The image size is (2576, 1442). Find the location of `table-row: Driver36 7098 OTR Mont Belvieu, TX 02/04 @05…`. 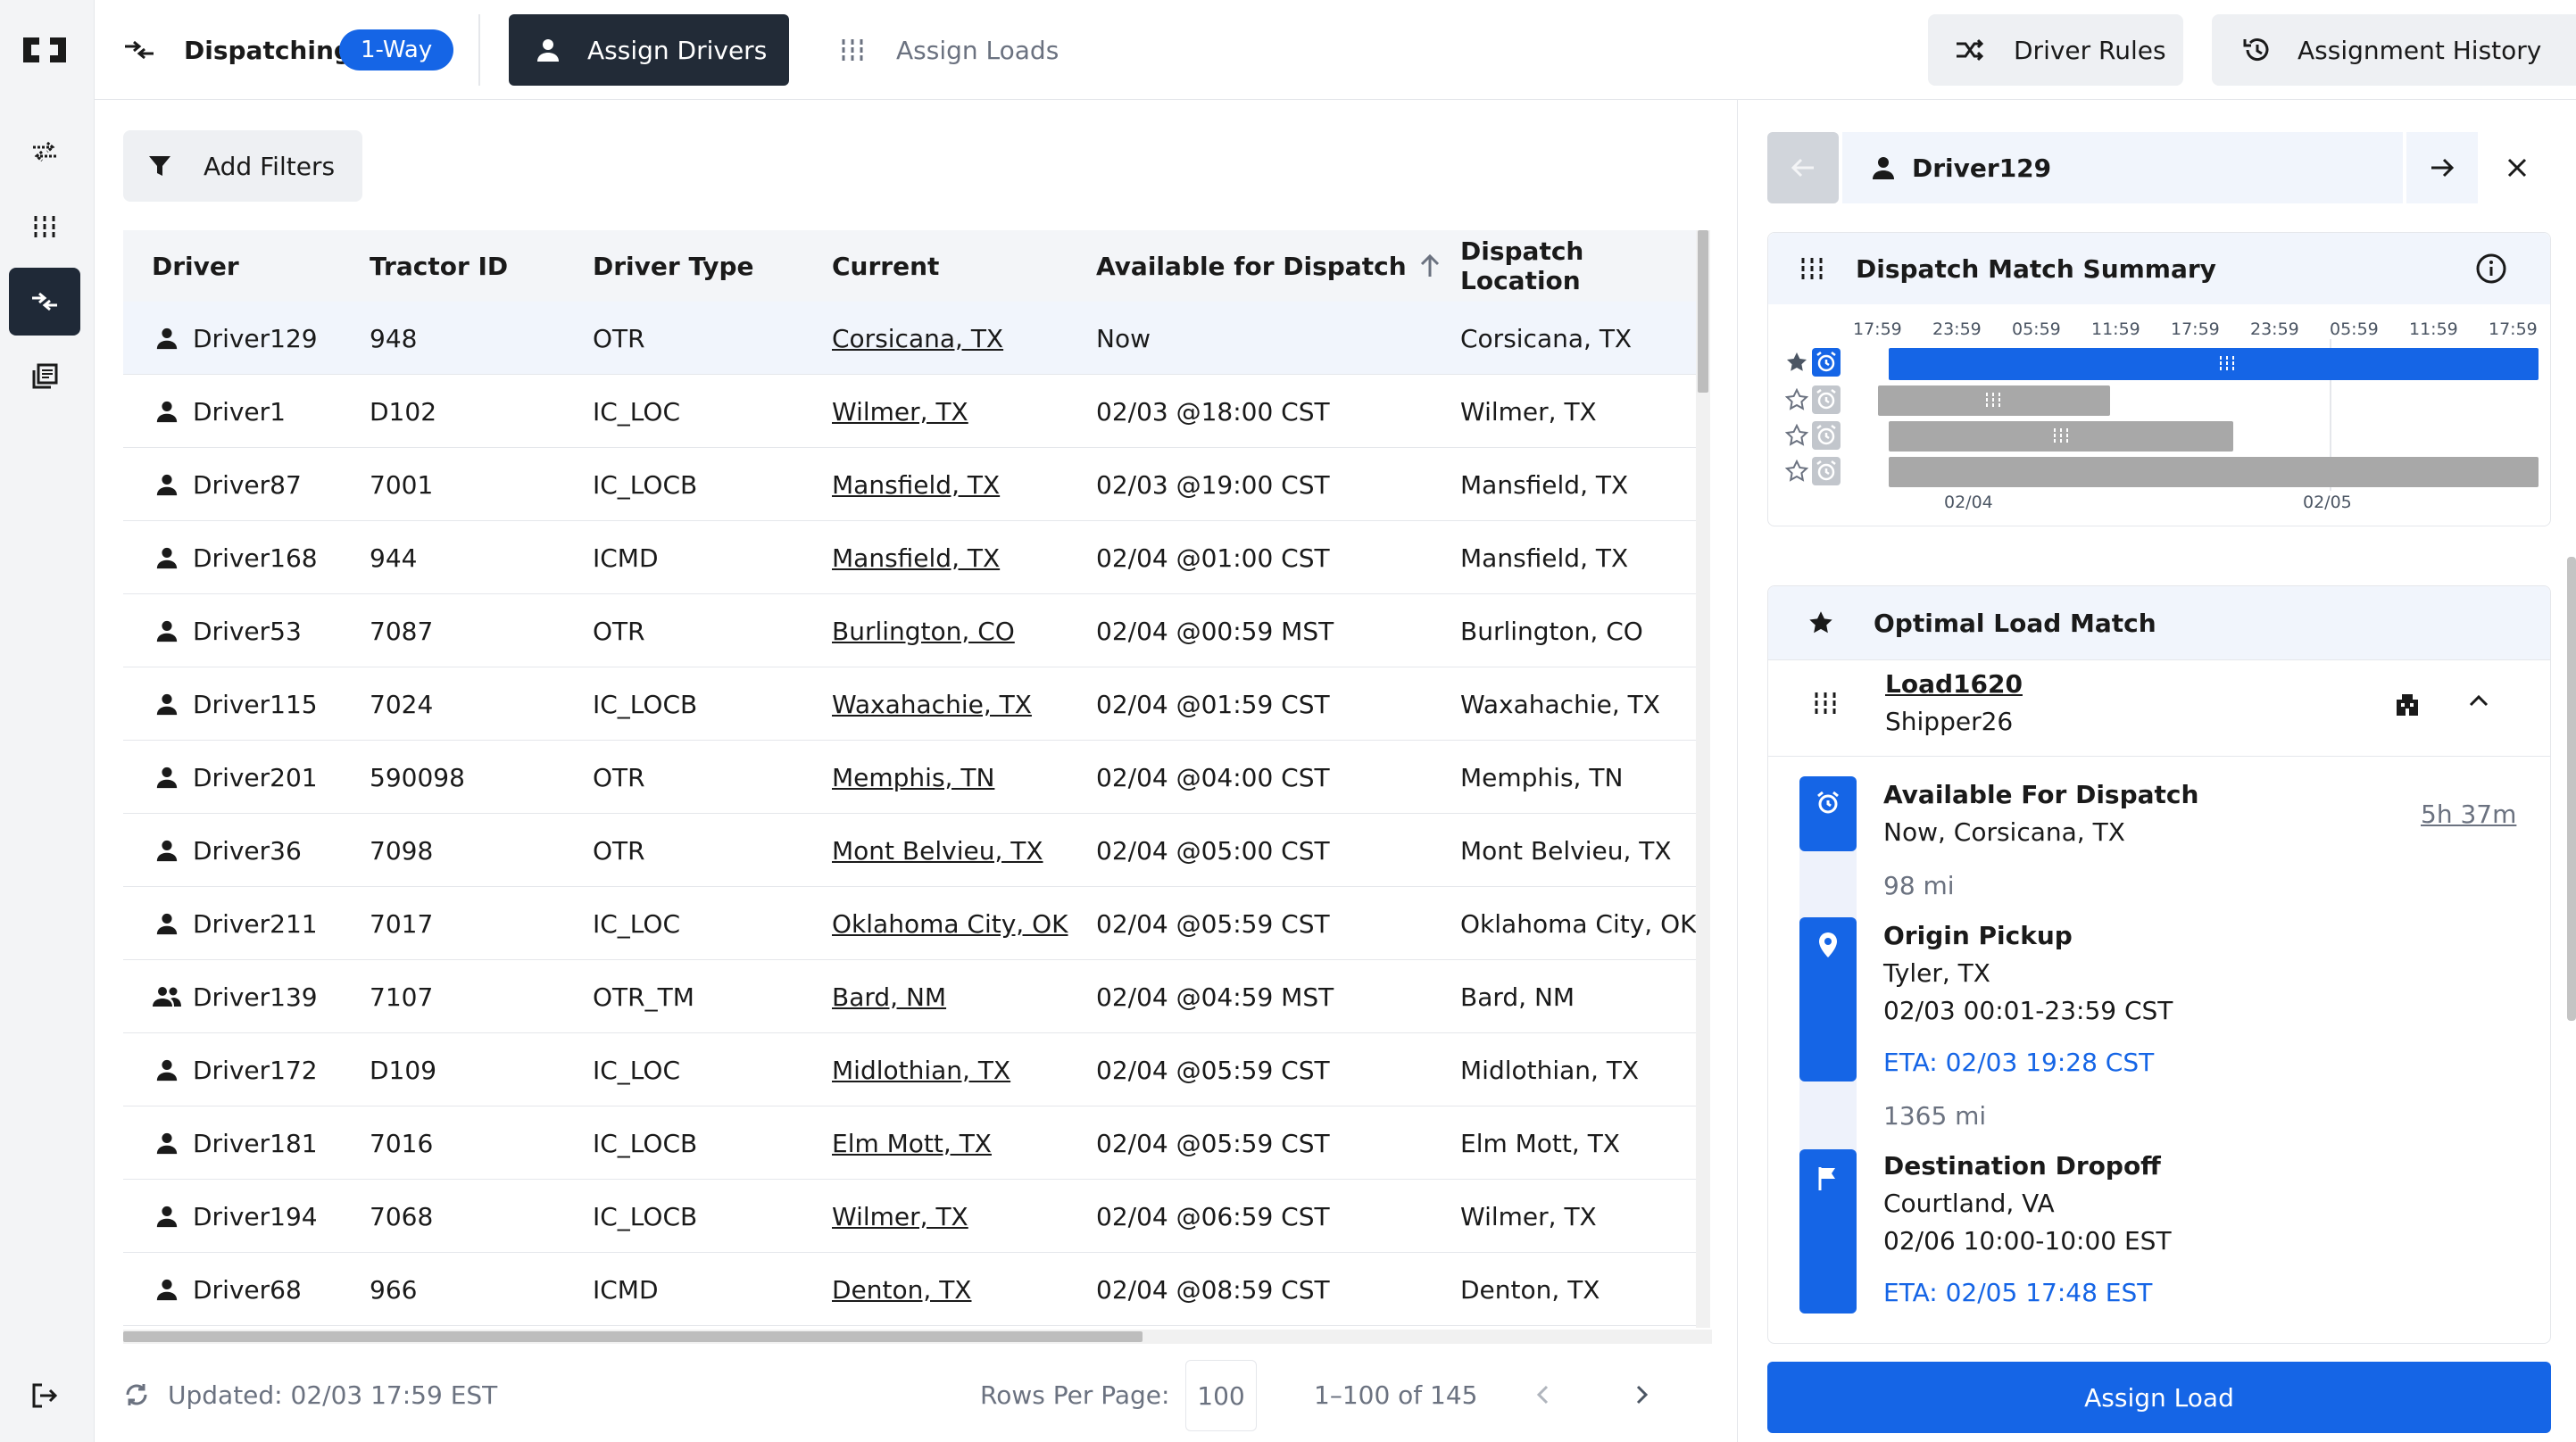

table-row: Driver36 7098 OTR Mont Belvieu, TX 02/04 @05… is located at coordinates (910, 850).